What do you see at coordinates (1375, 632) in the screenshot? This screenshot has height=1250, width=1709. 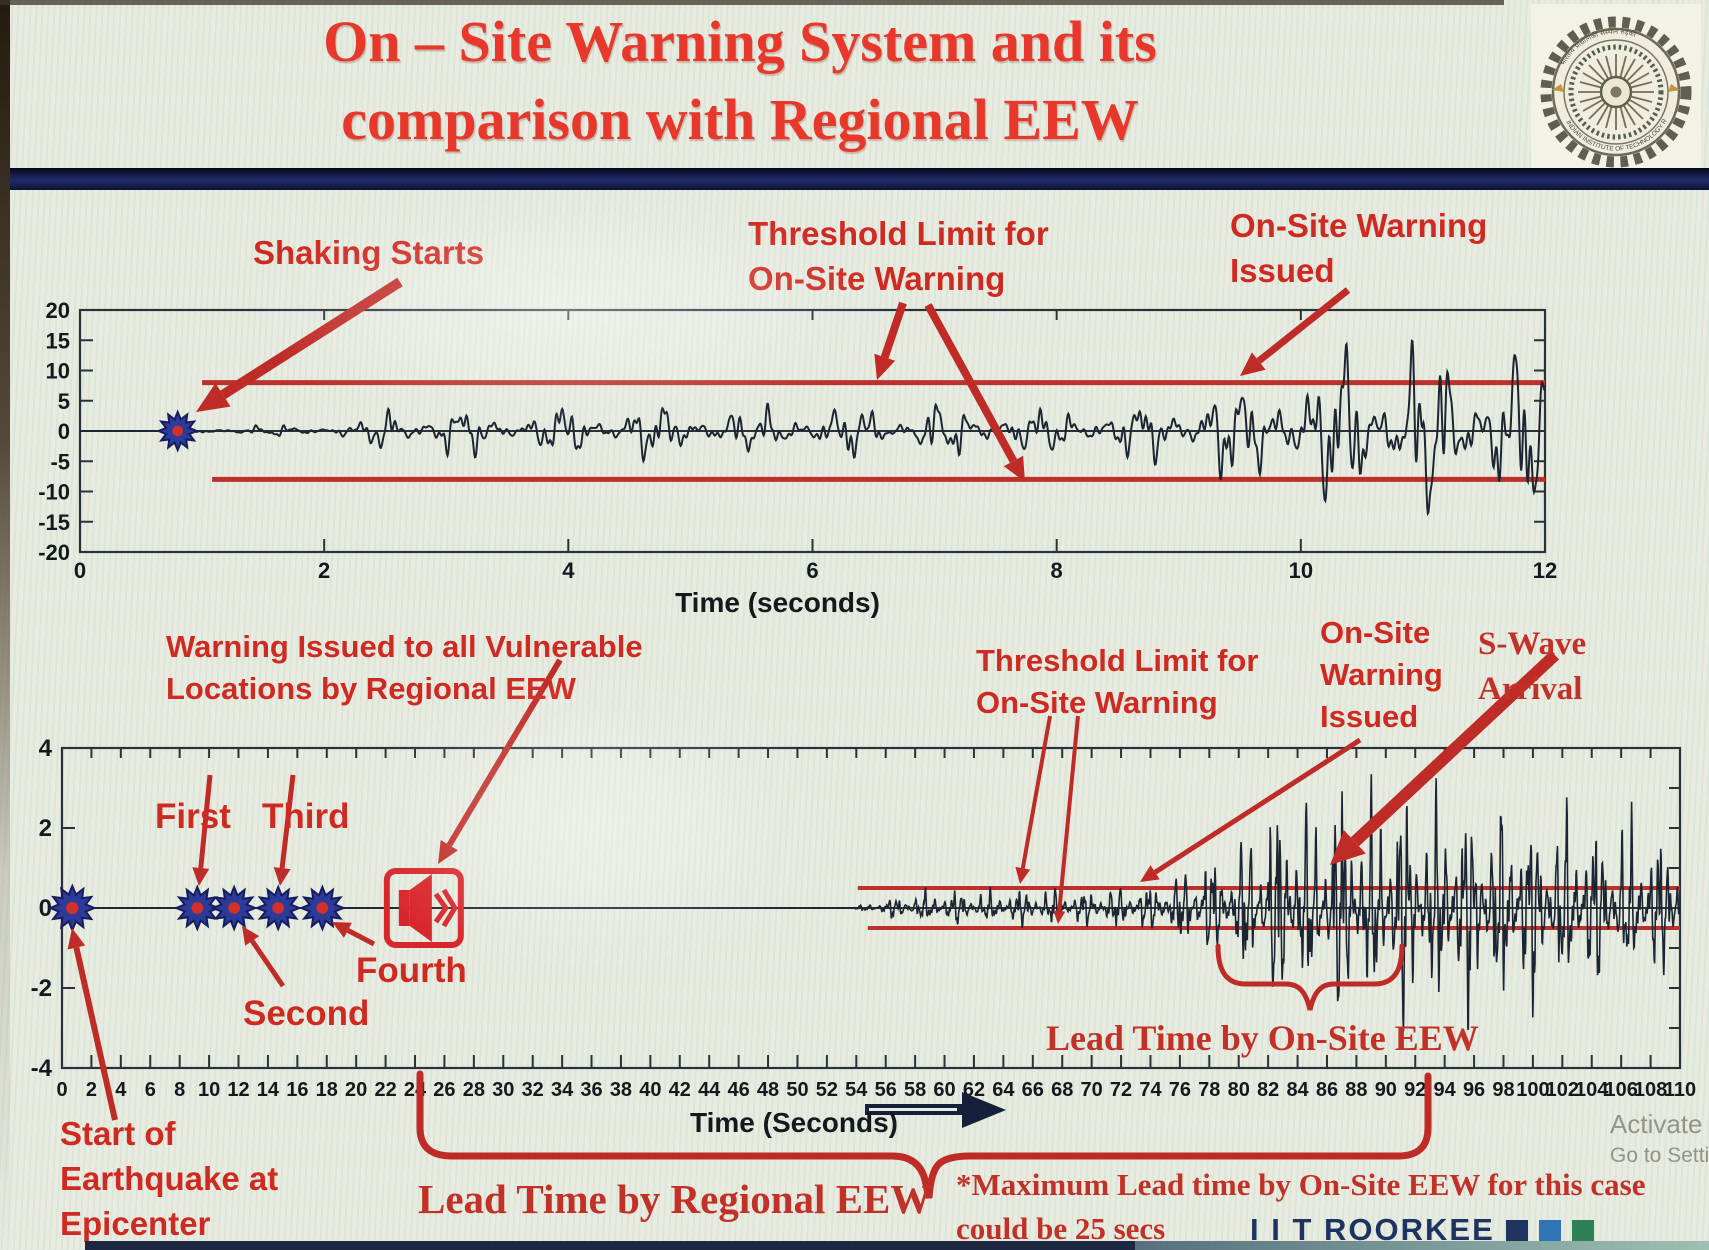 I see `annotation-onsite-issued-line1: On-Site` at bounding box center [1375, 632].